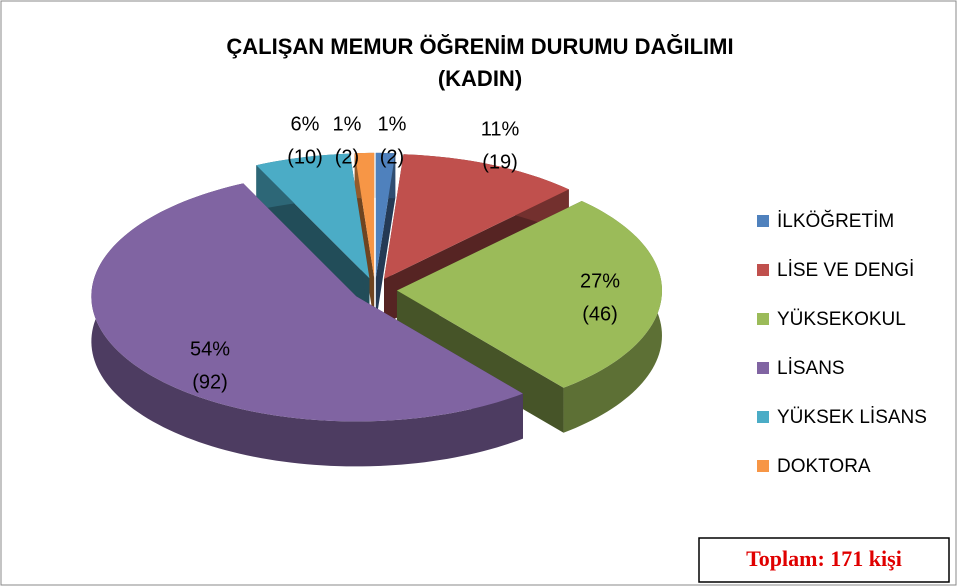 The width and height of the screenshot is (958, 587). I want to click on legend-label: İLKÖĞRETİM, so click(835, 221).